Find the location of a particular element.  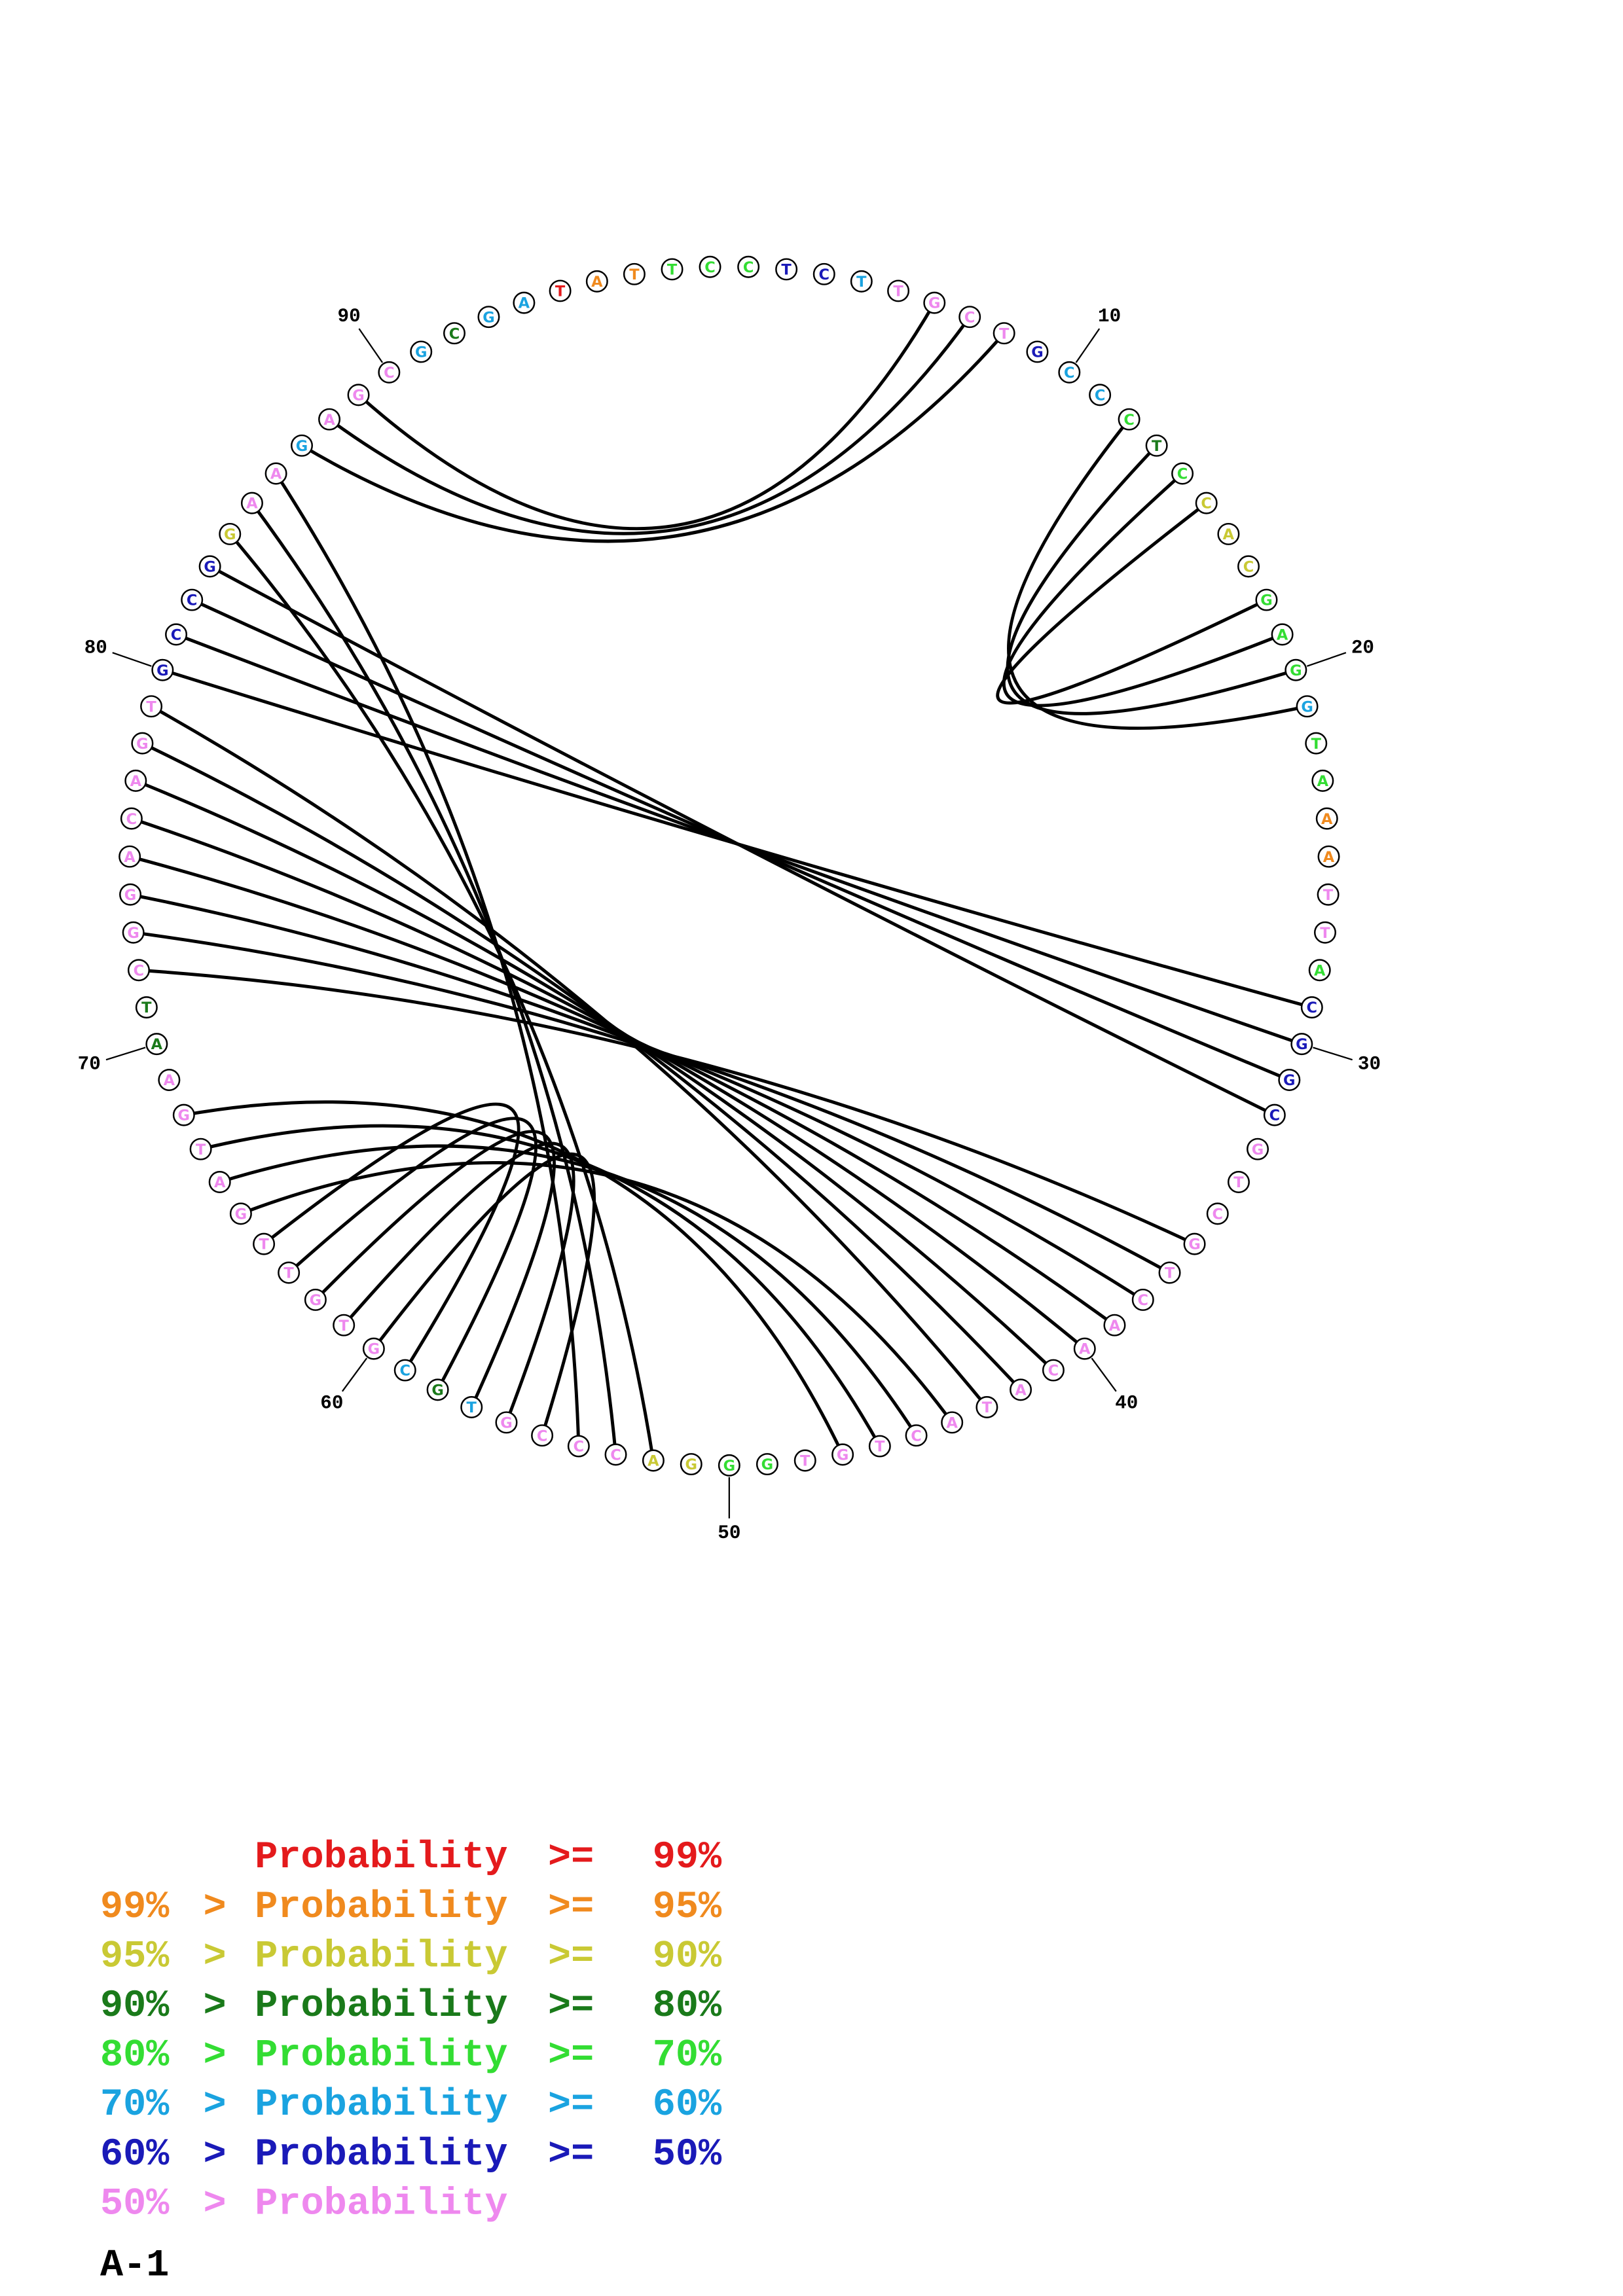

legend-prefix: 60% is located at coordinates (135, 2154).